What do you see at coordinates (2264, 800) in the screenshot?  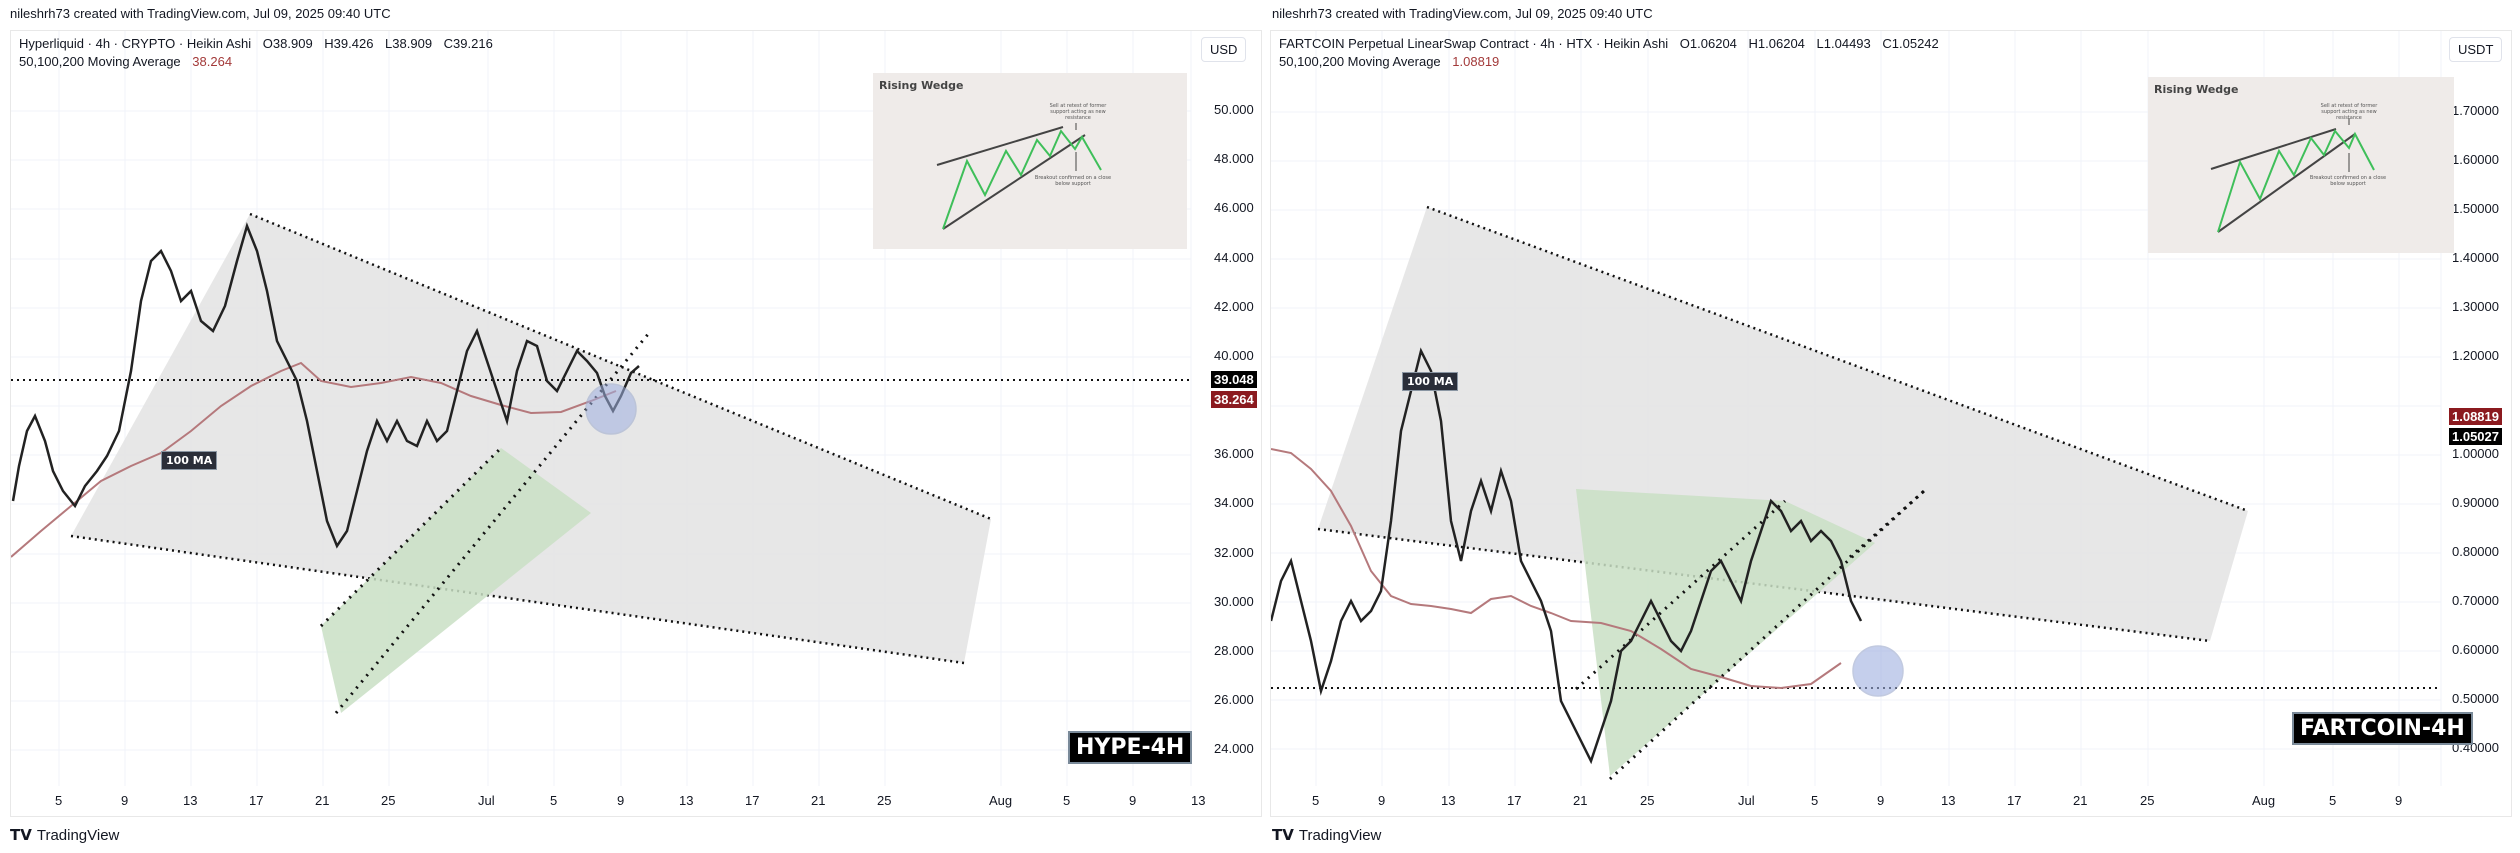 I see `x-tick: Aug` at bounding box center [2264, 800].